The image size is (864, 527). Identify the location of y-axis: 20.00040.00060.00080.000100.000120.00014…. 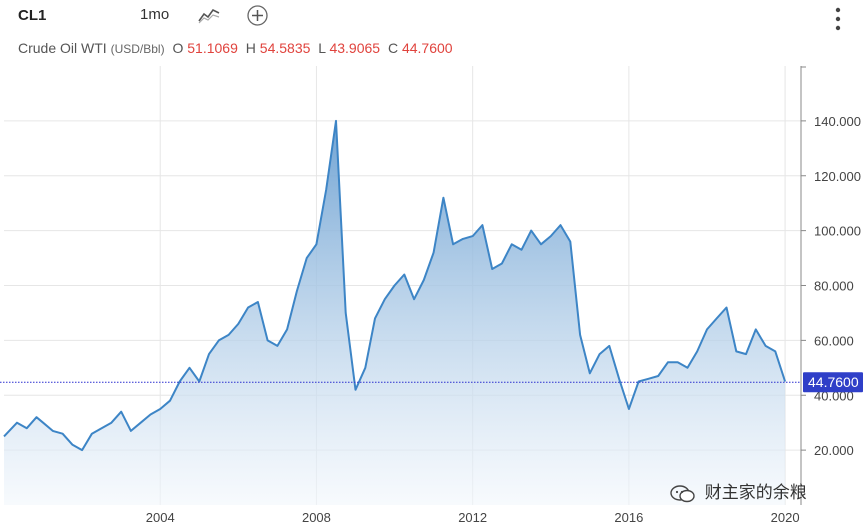
(830, 285).